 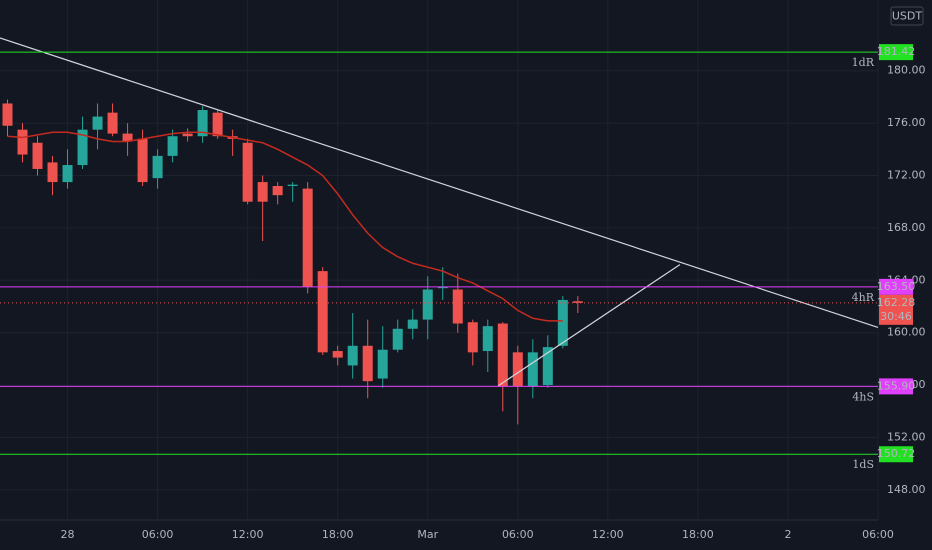 What do you see at coordinates (906, 436) in the screenshot?
I see `y-tick-label: 152.00` at bounding box center [906, 436].